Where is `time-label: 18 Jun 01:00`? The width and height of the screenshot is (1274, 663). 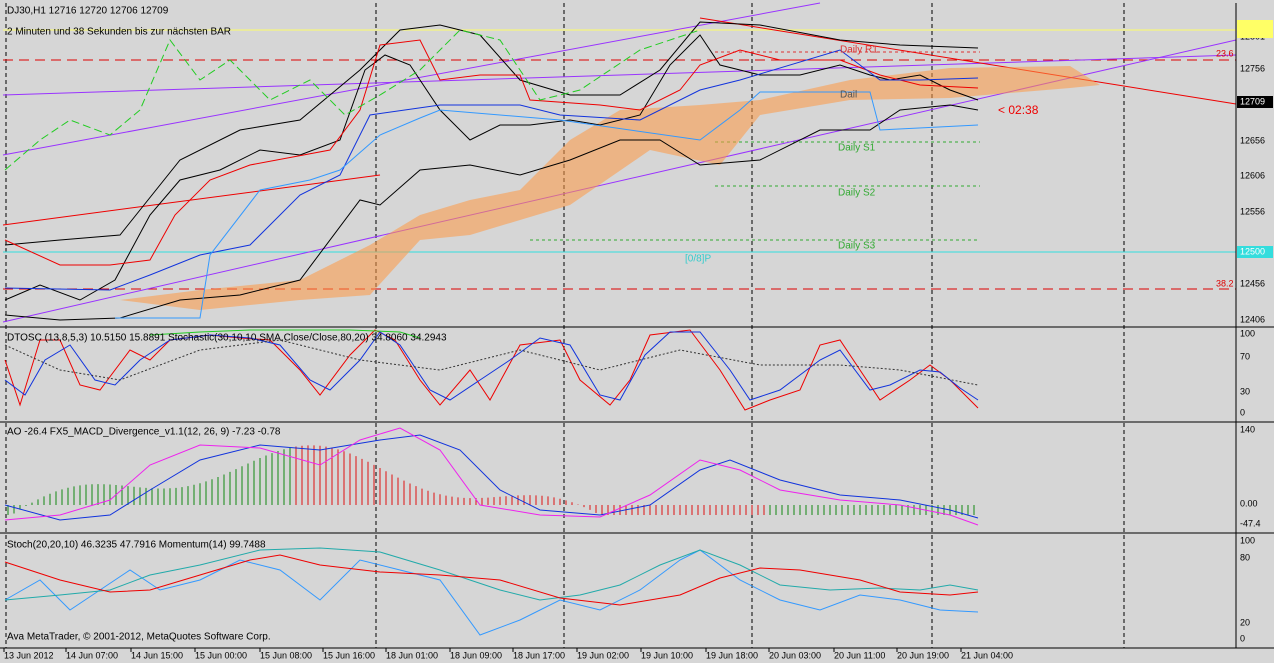 time-label: 18 Jun 01:00 is located at coordinates (412, 655).